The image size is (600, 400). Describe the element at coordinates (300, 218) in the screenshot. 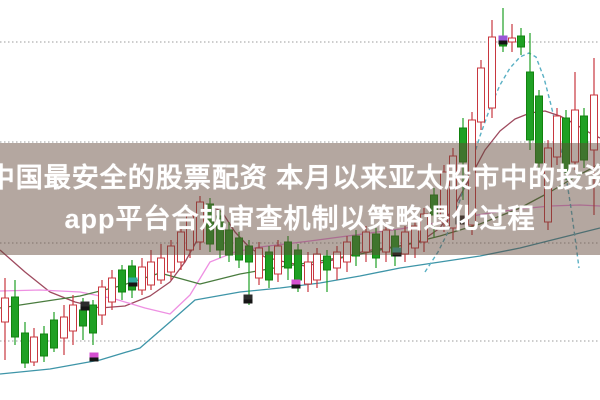

I see `headline-line-2: app平台合规审查机制以策略退化过程` at that location.